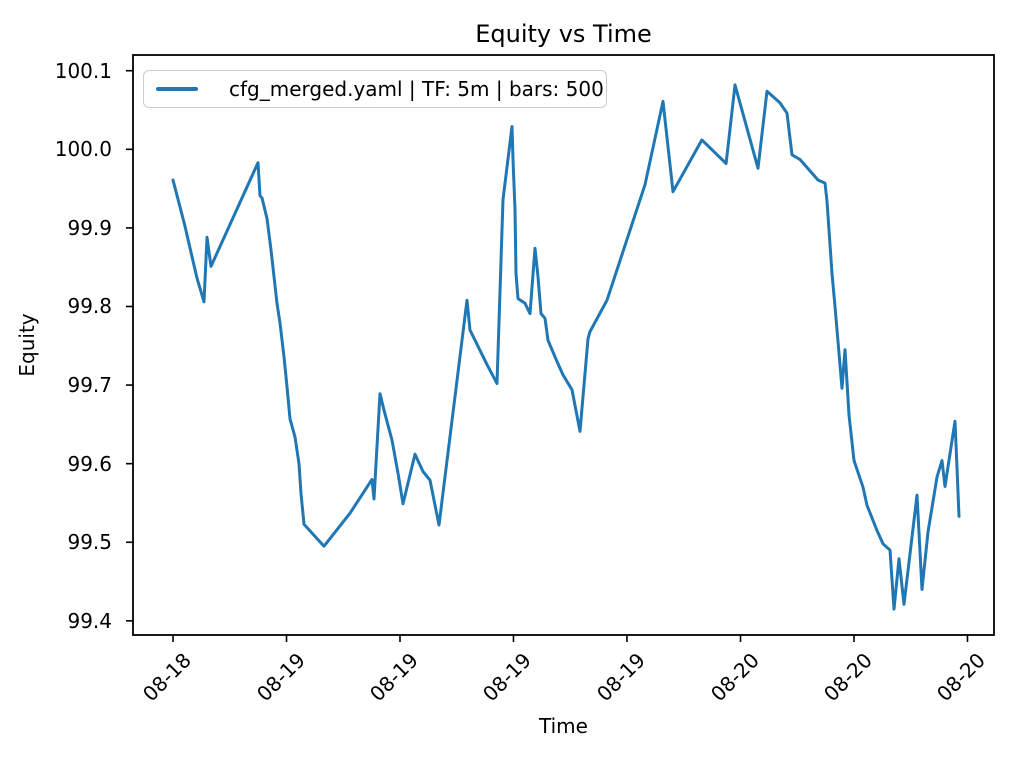 This screenshot has width=1024, height=768. What do you see at coordinates (89, 227) in the screenshot?
I see `y-tick-label: 99.9` at bounding box center [89, 227].